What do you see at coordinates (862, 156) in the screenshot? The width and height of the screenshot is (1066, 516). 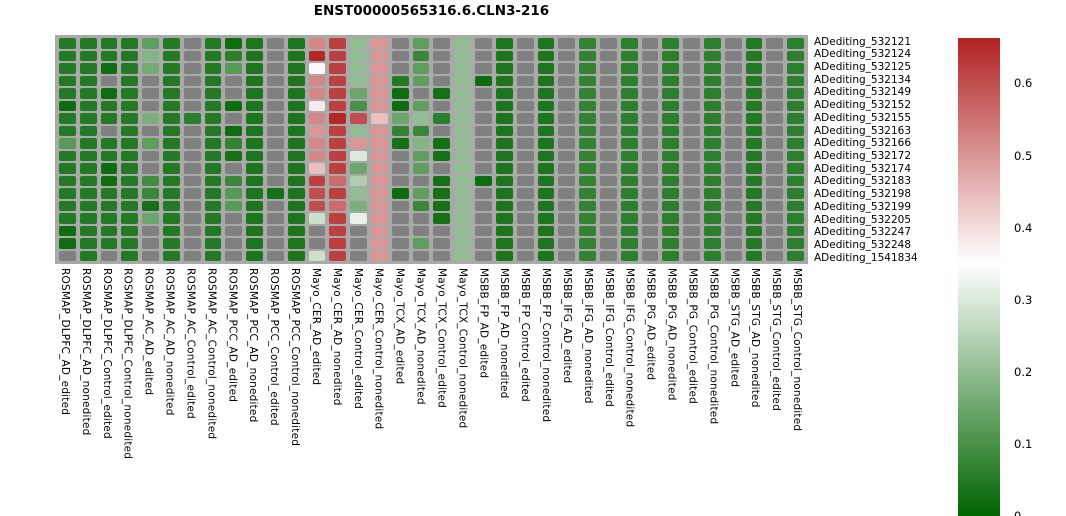 I see `row-label: ADediting_532172` at bounding box center [862, 156].